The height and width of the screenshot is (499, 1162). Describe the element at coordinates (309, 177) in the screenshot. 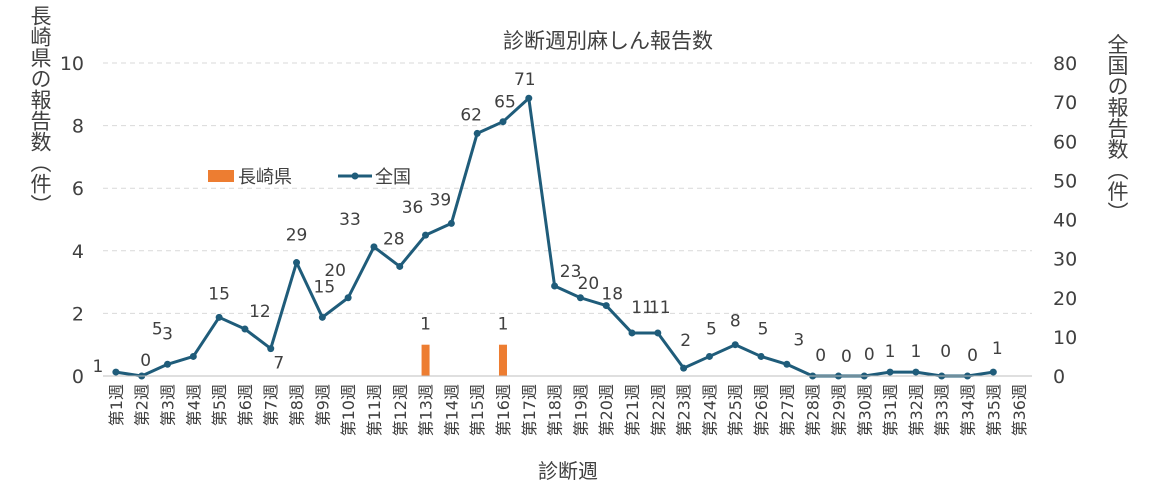

I see `legend: 長崎県 全国` at that location.